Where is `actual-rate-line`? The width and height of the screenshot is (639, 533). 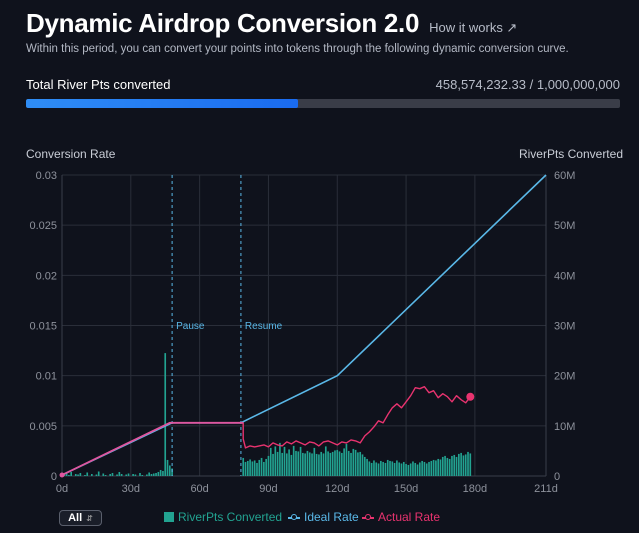 actual-rate-line is located at coordinates (266, 431).